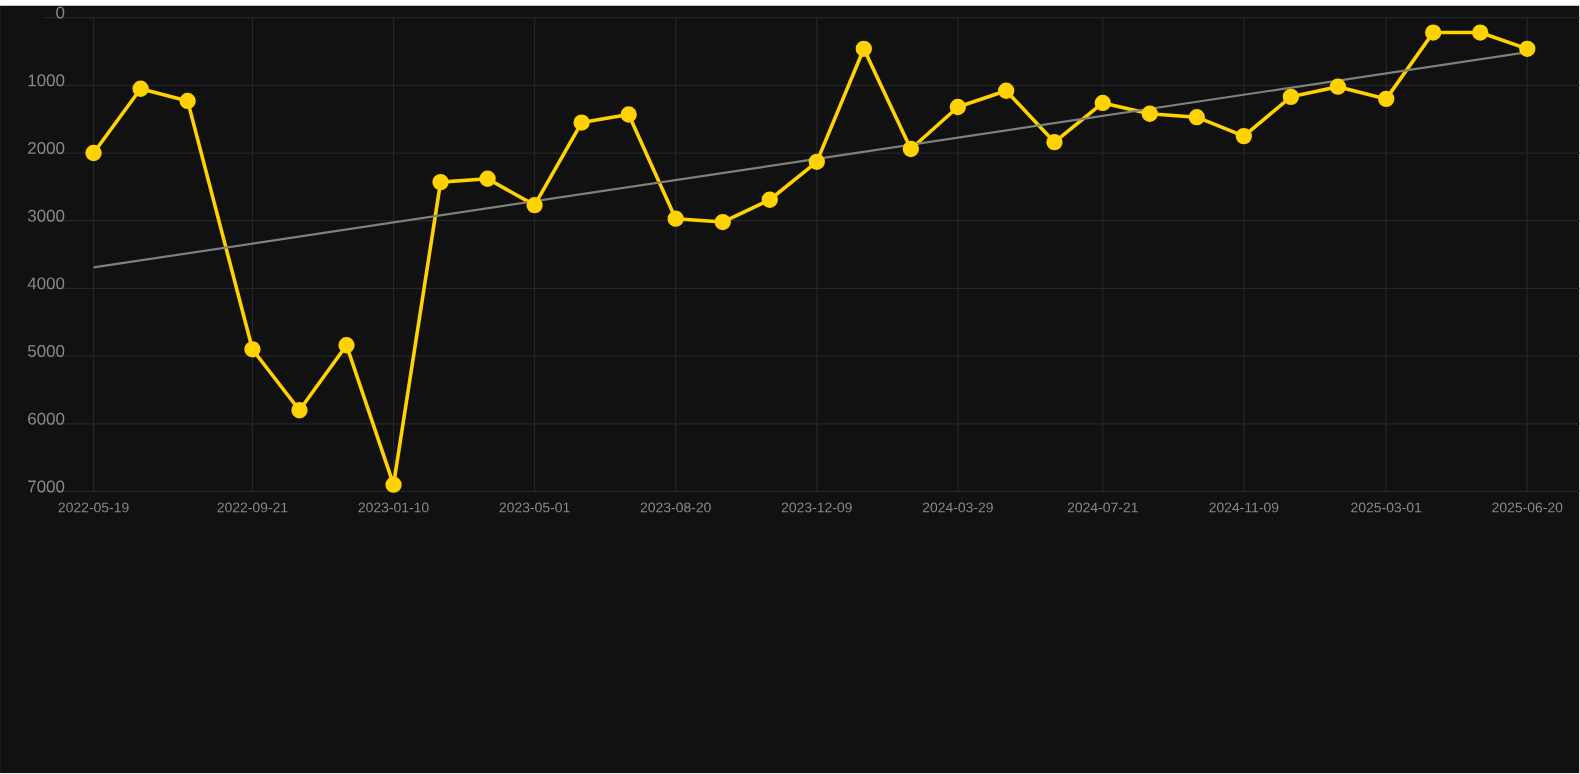  I want to click on y-tick-label: 1000, so click(46, 80).